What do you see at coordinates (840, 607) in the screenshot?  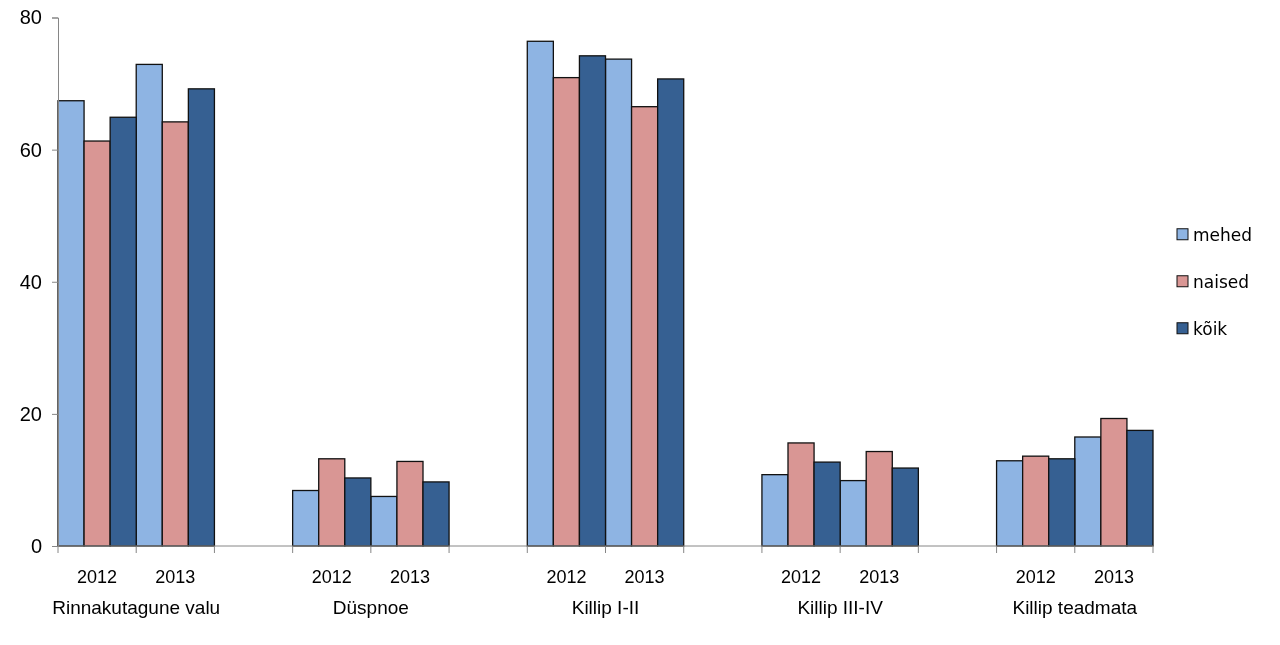 I see `text: Killip III-IV` at bounding box center [840, 607].